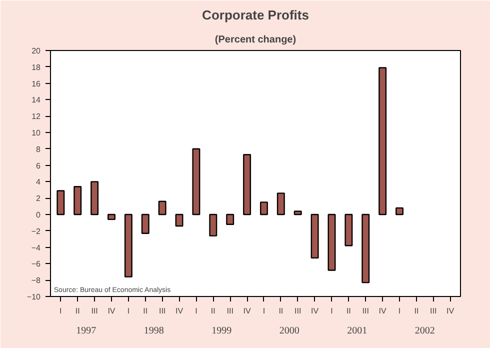 Image resolution: width=490 pixels, height=348 pixels. Describe the element at coordinates (357, 331) in the screenshot. I see `text: 2001` at that location.